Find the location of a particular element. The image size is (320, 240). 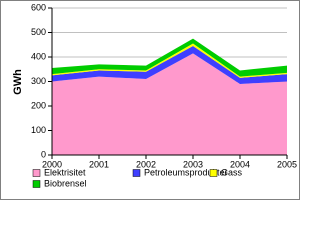

x-tick-label: 2000 is located at coordinates (52, 164).